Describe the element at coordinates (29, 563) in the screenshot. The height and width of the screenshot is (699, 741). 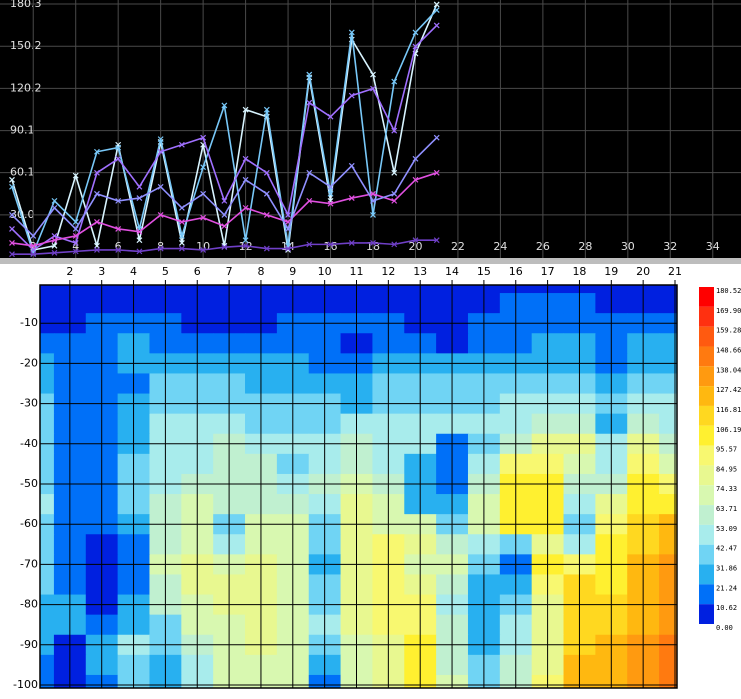
I see `y-tick-label: -70` at that location.